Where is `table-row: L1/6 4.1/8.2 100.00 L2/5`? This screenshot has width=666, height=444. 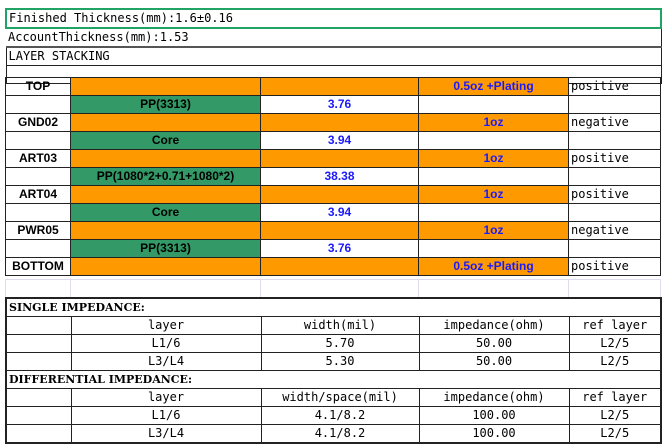
table-row: L1/6 4.1/8.2 100.00 L2/5 is located at coordinates (333, 415).